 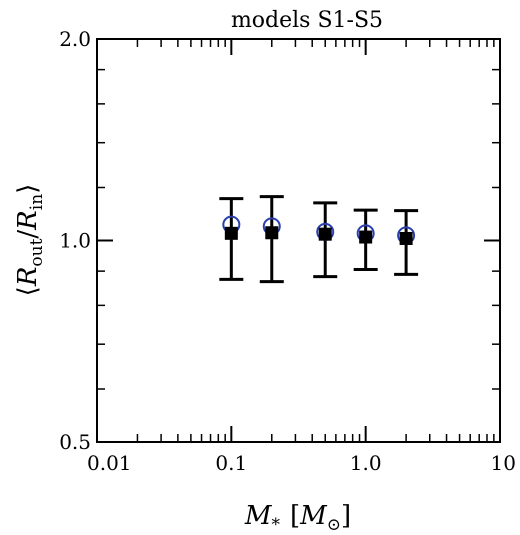 What do you see at coordinates (75, 39) in the screenshot?
I see `y-tick-label: 2.0` at bounding box center [75, 39].